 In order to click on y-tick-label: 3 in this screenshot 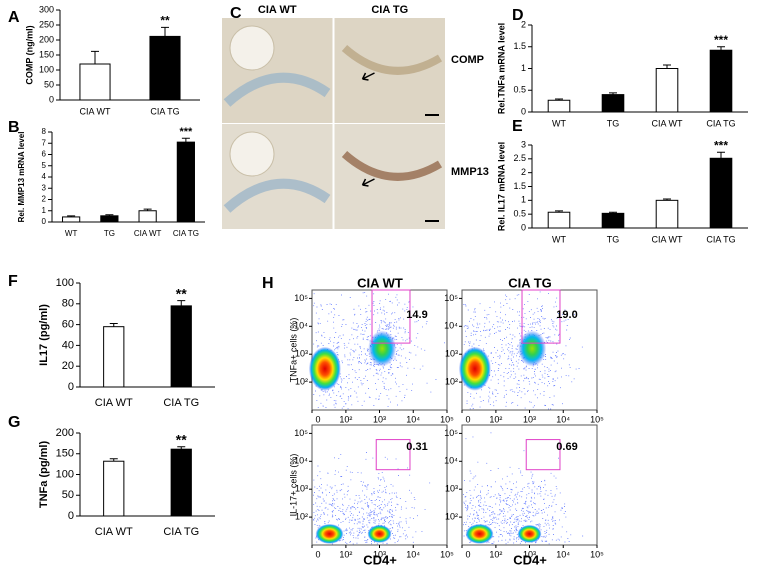, I will do `click(523, 144)`.